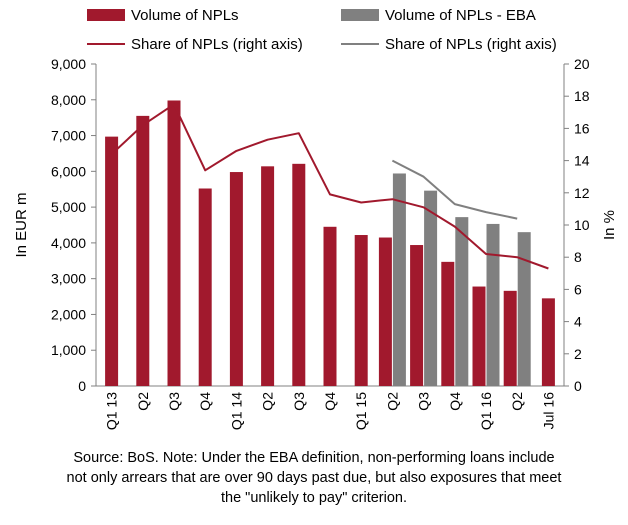 This screenshot has width=628, height=525. I want to click on right-axis-tick-label: 16, so click(582, 128).